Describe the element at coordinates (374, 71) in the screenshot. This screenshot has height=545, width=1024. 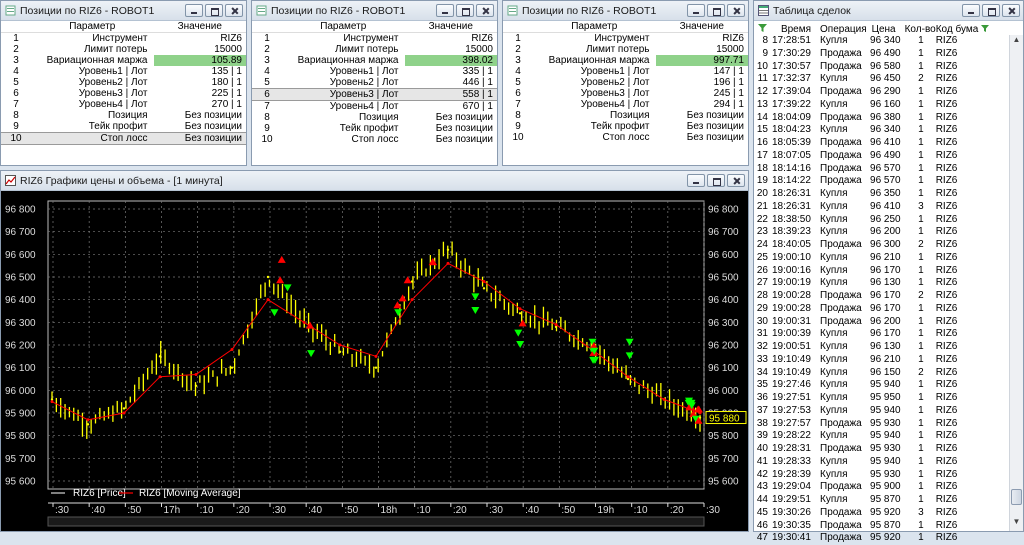
I see `param-row: 4 Уровень1 | Лот 335 | 1` at that location.